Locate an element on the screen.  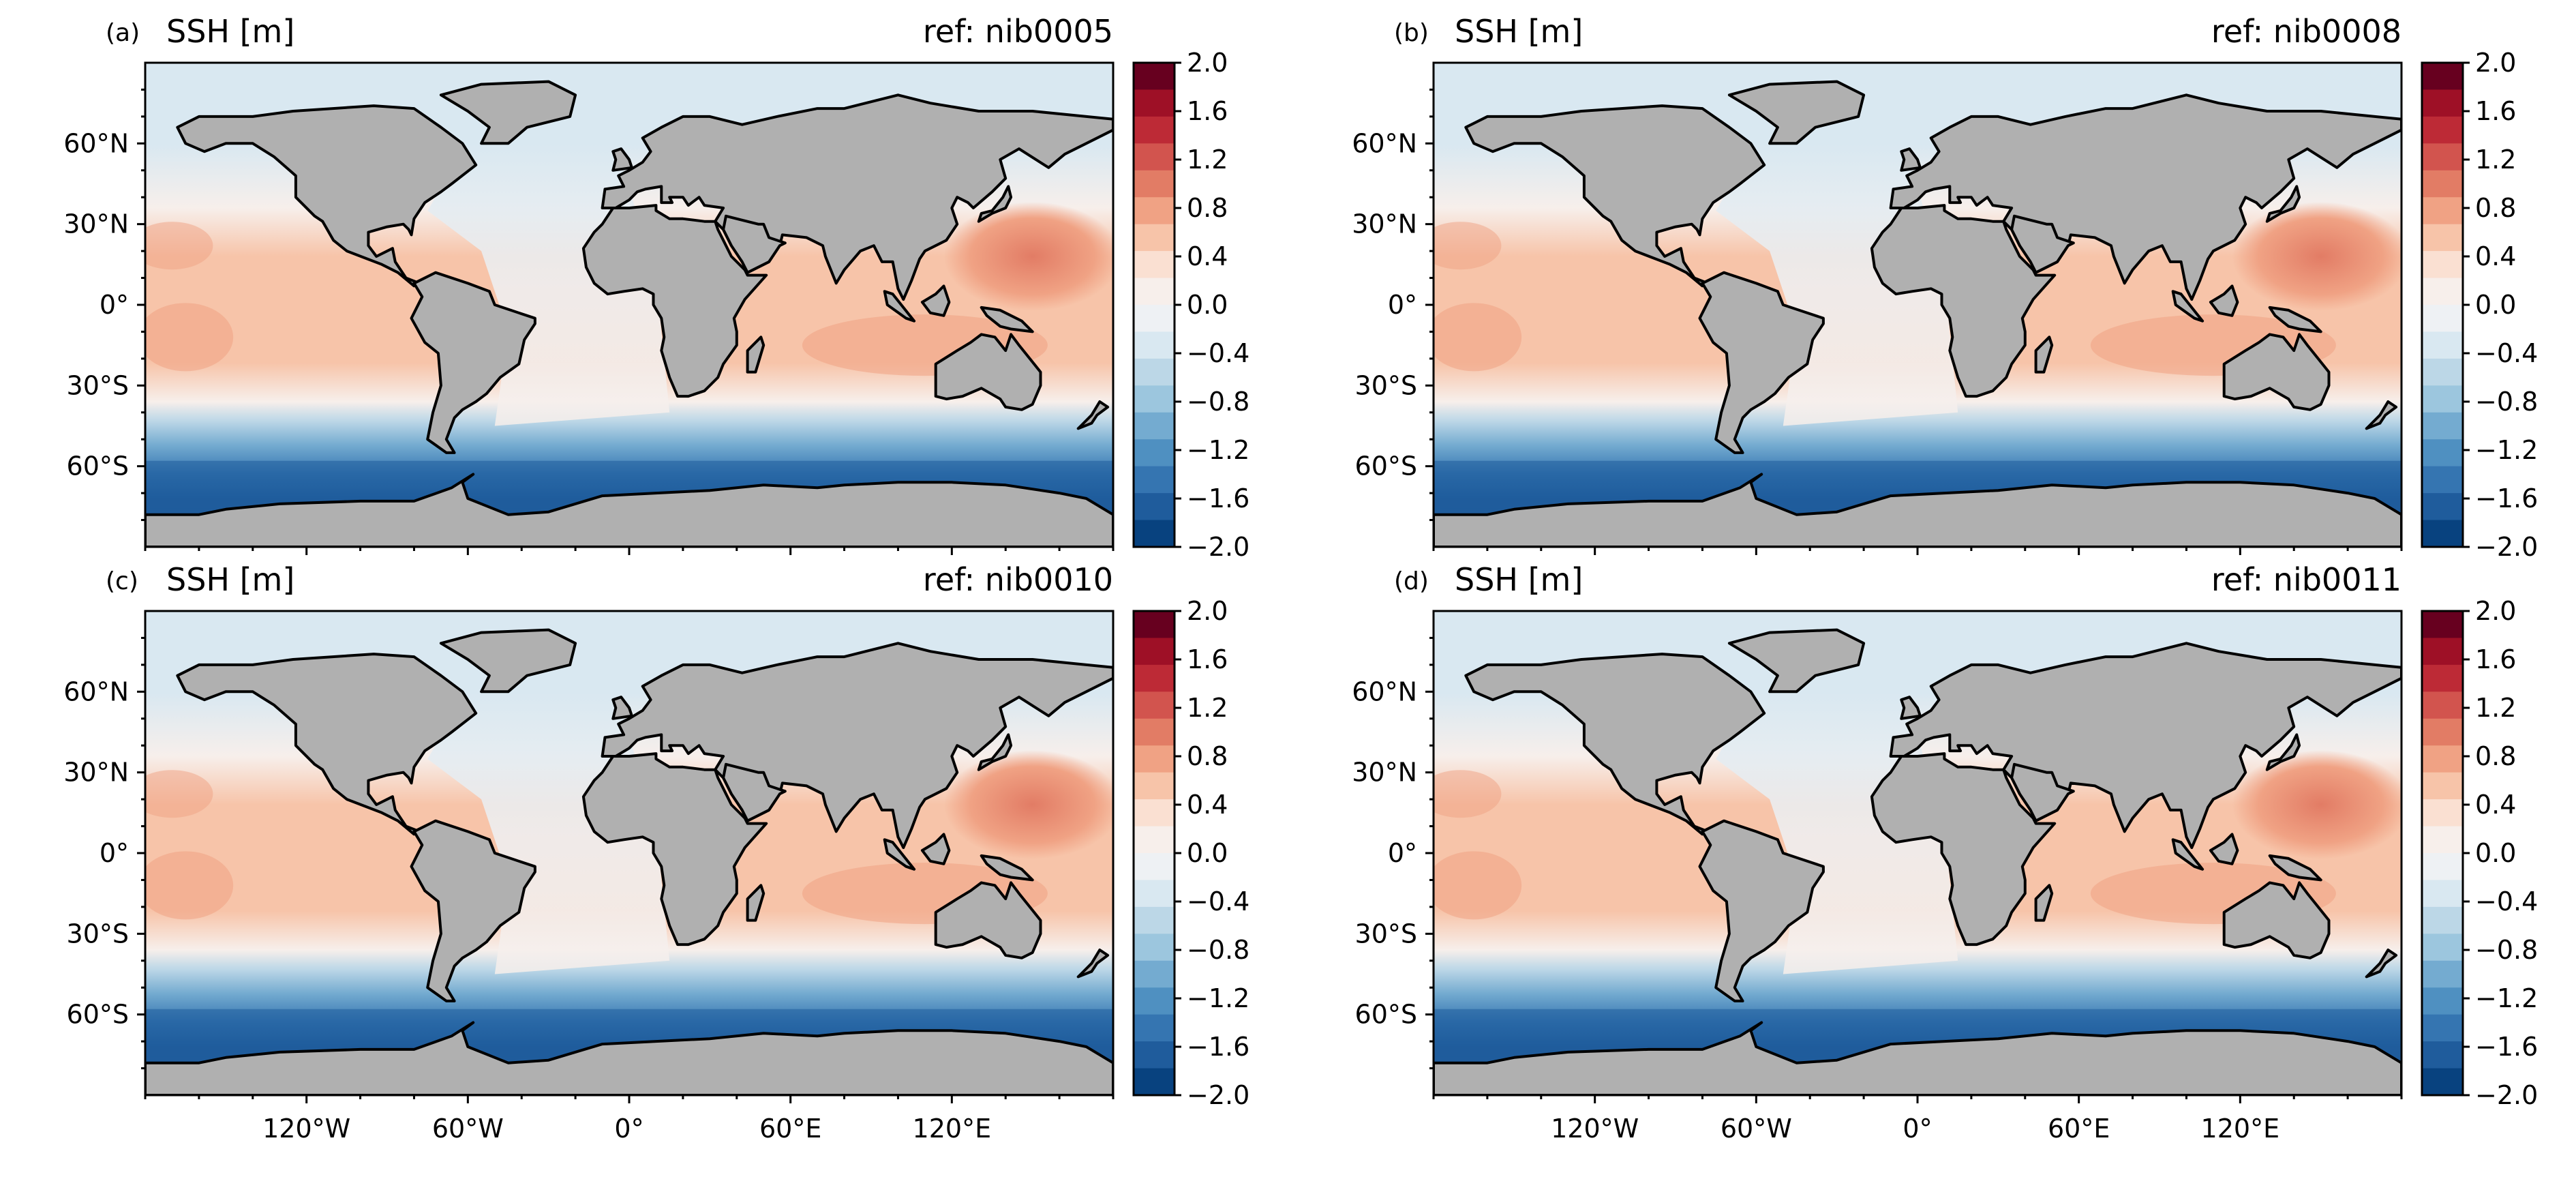
land-arabia is located at coordinates (754, 244).